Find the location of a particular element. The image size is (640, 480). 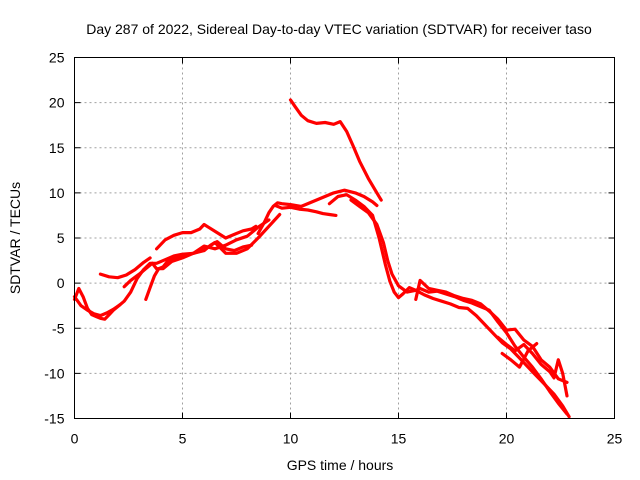

y-tick-label: 20 is located at coordinates (57, 103).